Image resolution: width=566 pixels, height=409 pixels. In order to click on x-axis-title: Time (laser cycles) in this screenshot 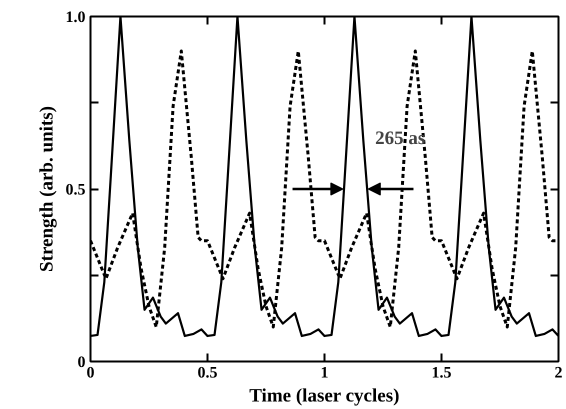, I will do `click(324, 396)`.